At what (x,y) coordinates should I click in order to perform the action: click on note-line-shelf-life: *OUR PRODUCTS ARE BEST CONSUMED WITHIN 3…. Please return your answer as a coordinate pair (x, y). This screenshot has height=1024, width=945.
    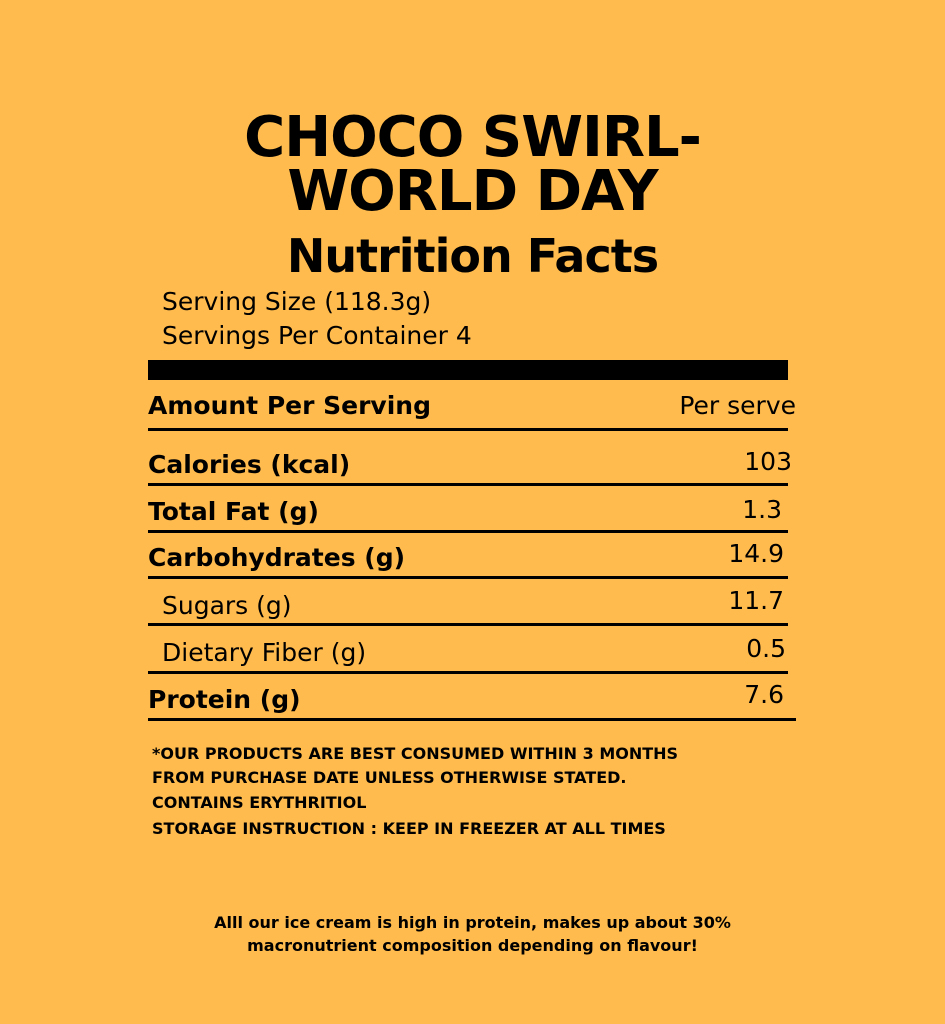
    Looking at the image, I should click on (415, 753).